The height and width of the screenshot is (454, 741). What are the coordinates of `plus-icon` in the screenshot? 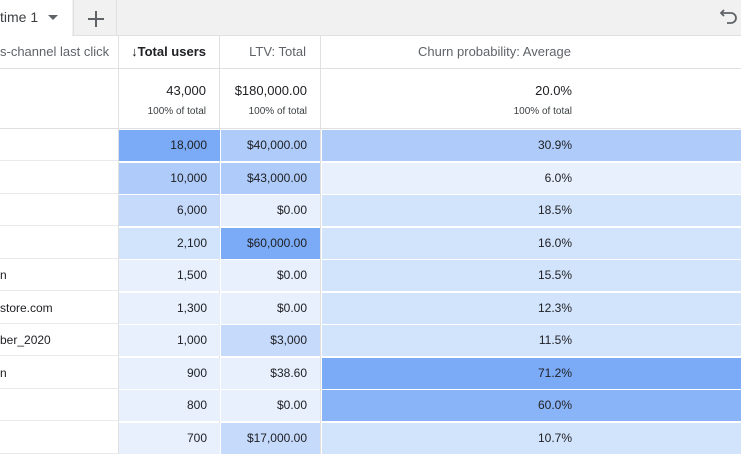 It's located at (96, 19).